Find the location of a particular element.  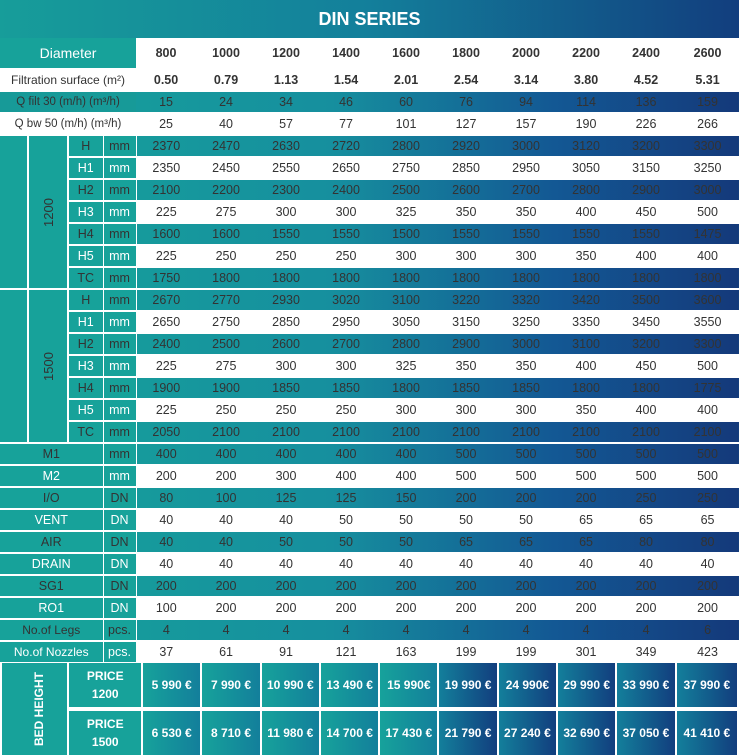

price-value: 37 050 € is located at coordinates (646, 733).